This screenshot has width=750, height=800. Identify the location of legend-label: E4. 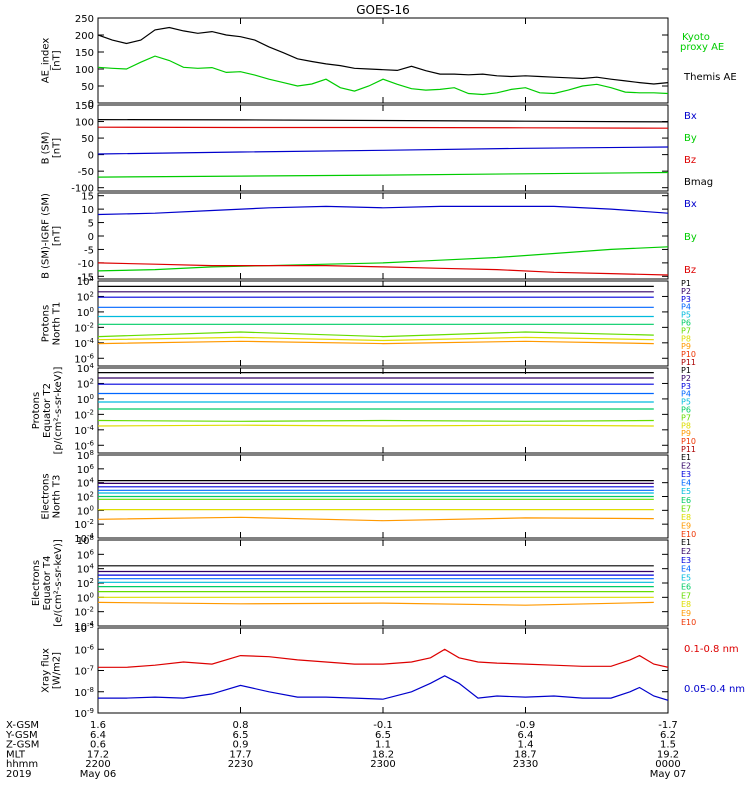
(686, 569).